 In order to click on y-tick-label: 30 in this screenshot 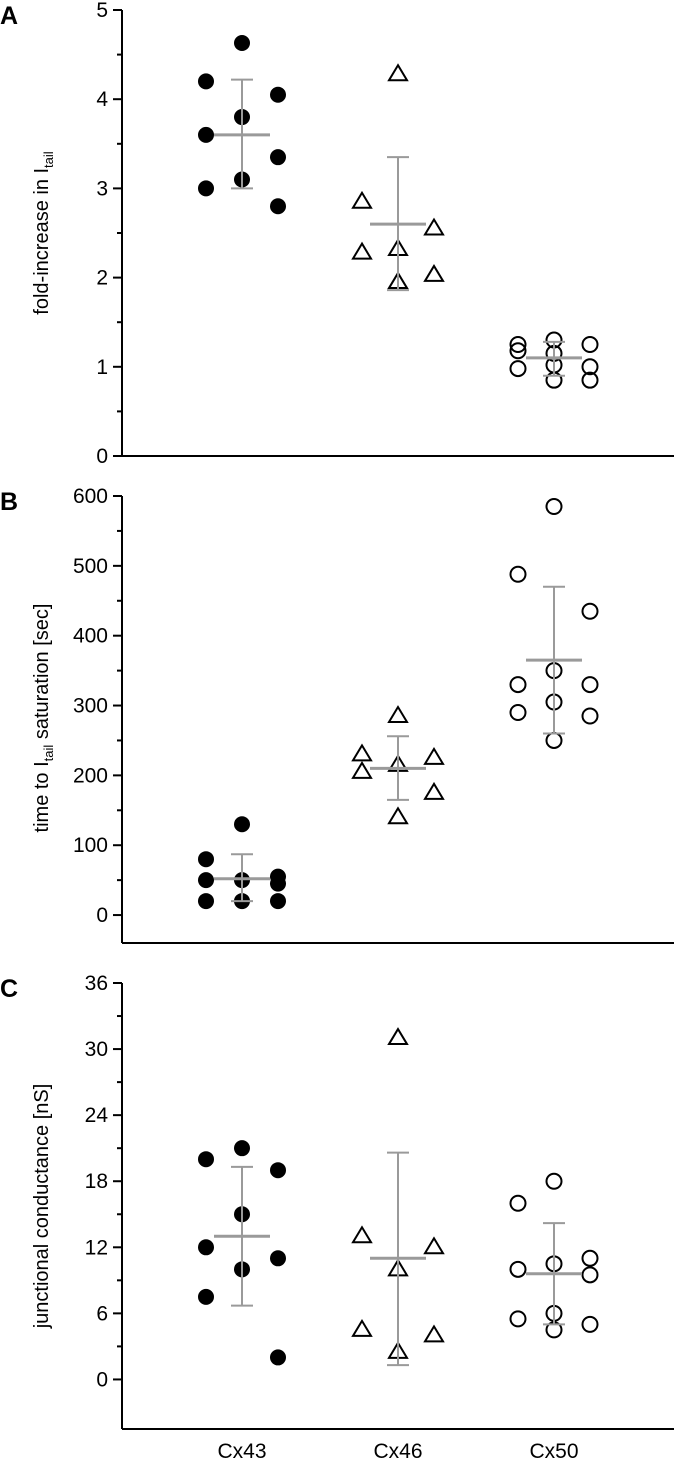, I will do `click(96, 1049)`.